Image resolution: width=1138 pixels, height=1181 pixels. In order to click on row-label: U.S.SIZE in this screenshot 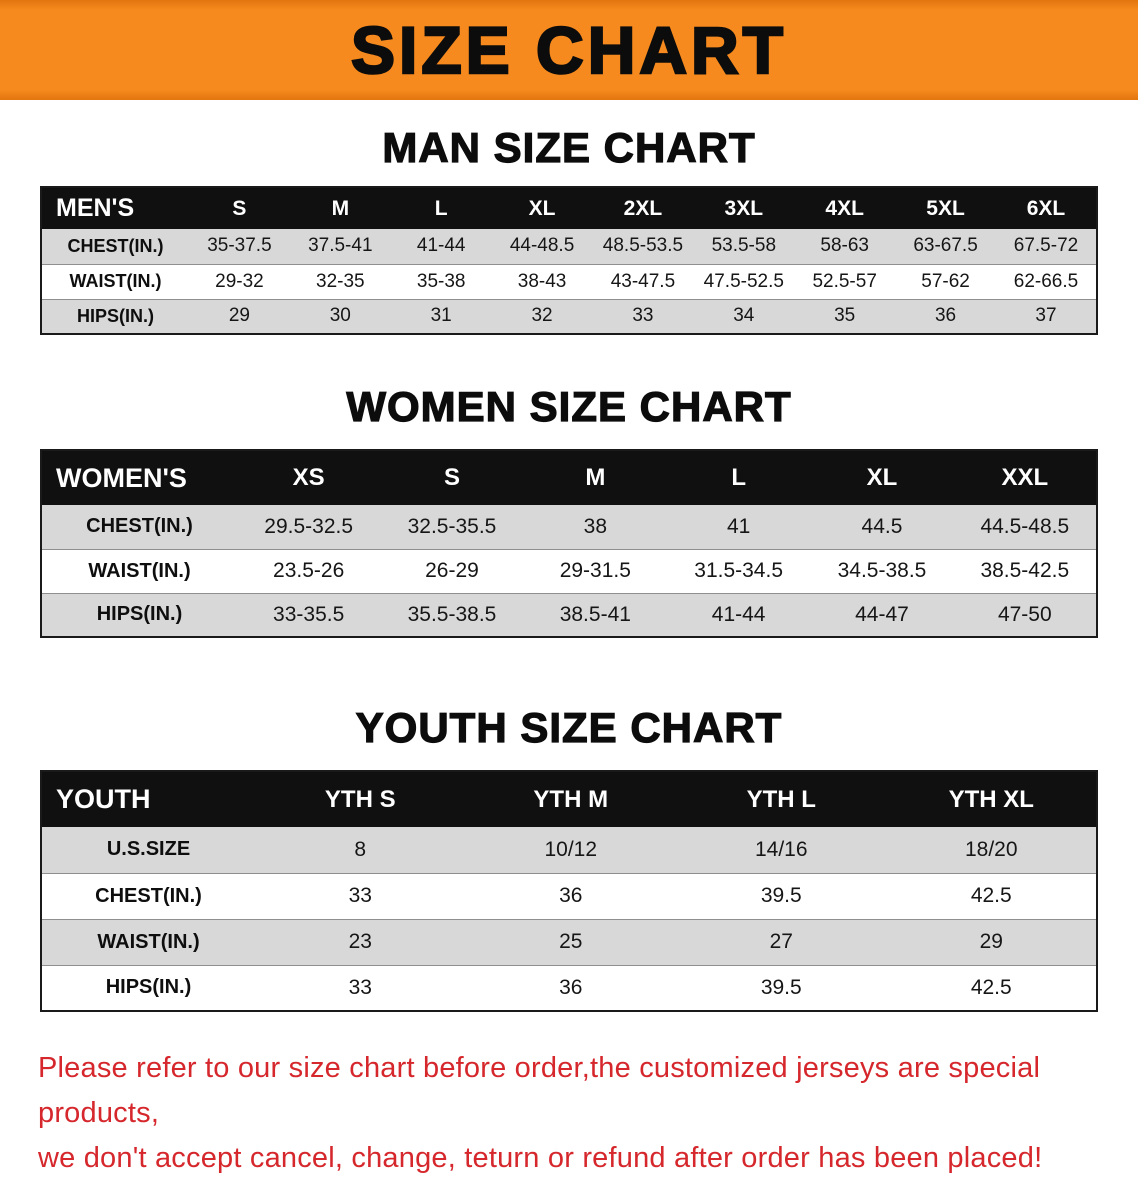, I will do `click(148, 850)`.